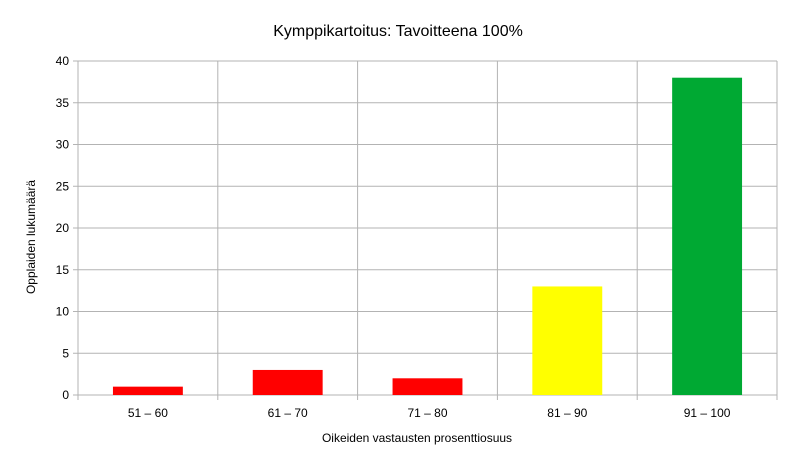  What do you see at coordinates (63, 270) in the screenshot?
I see `y-tick-label: 15` at bounding box center [63, 270].